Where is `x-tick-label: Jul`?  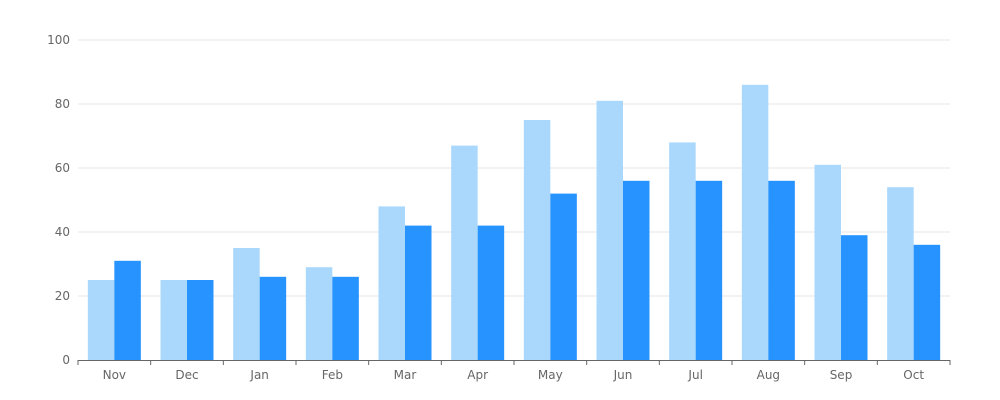 x-tick-label: Jul is located at coordinates (694, 375).